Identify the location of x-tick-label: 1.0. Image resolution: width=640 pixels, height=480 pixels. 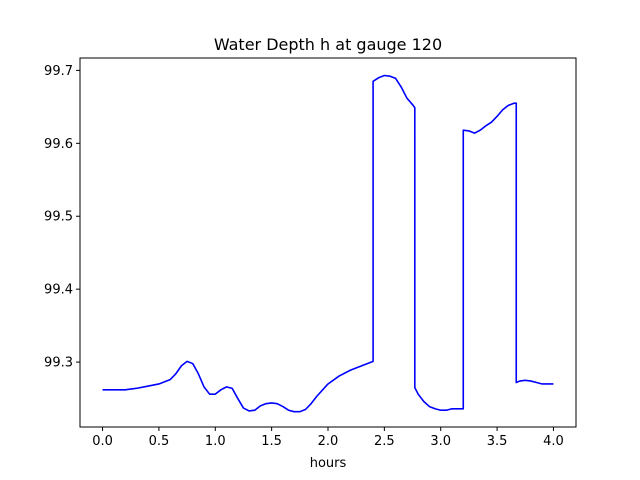
(215, 441).